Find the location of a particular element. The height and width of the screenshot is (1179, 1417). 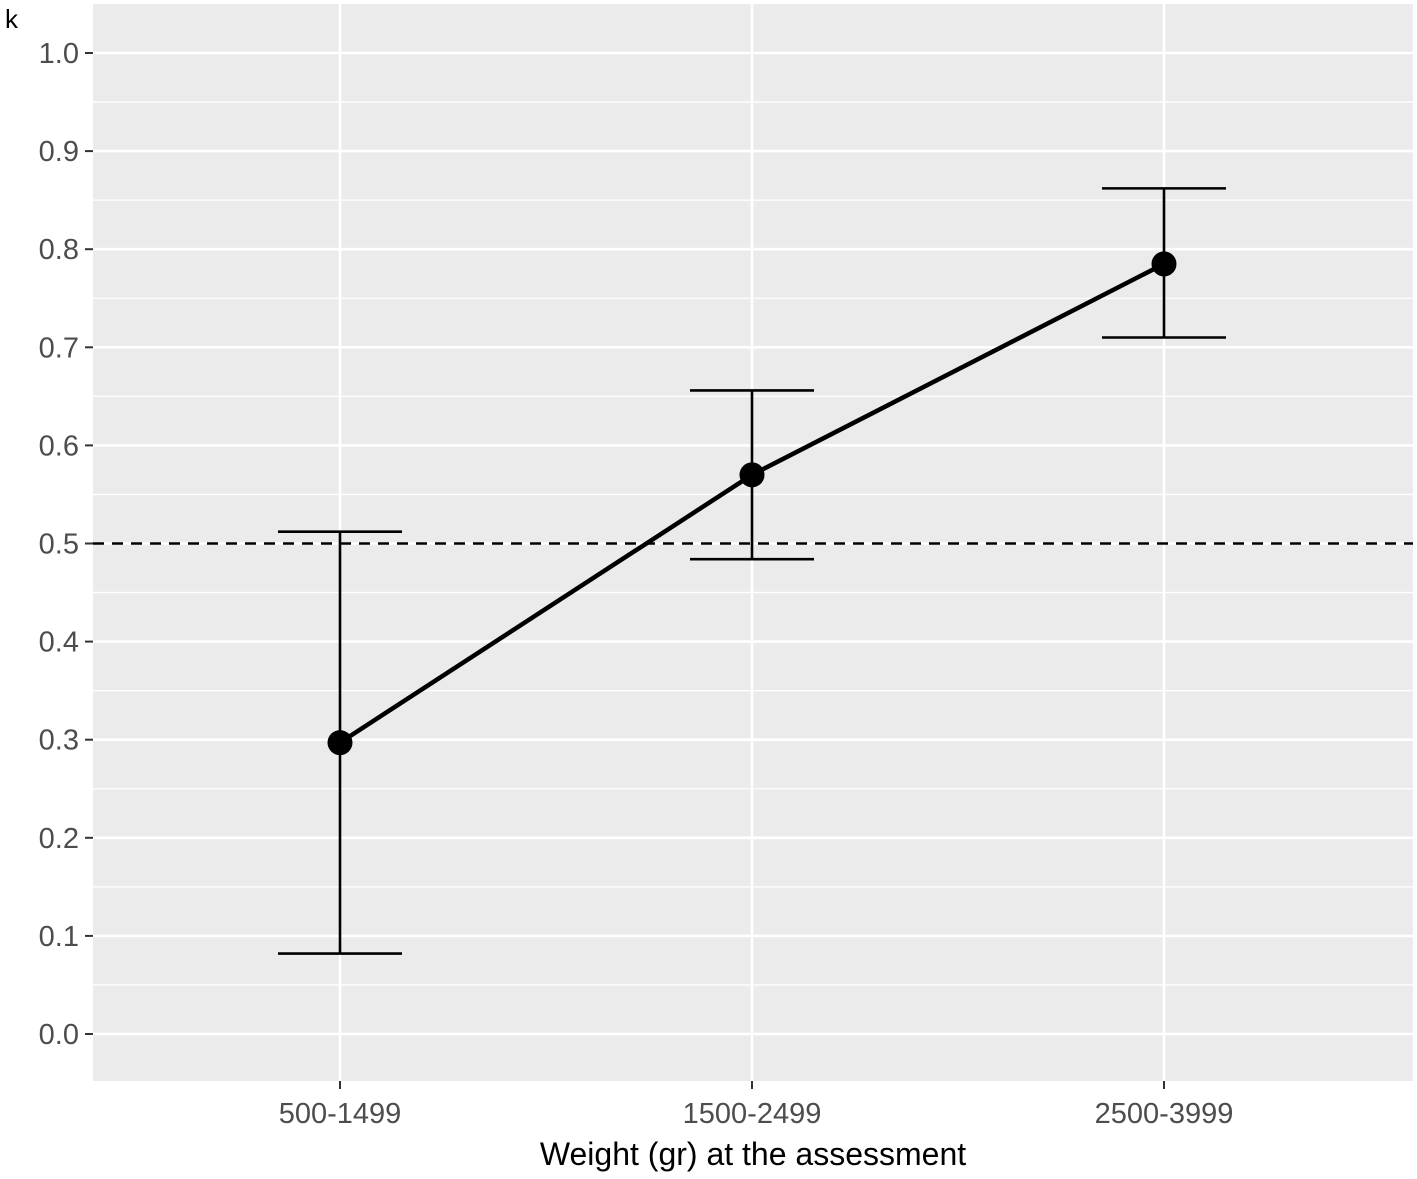

y-tick-label: 0.5 is located at coordinates (59, 545).